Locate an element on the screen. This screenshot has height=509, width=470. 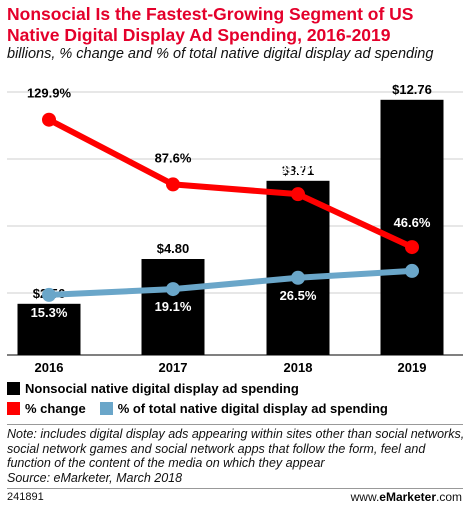
bar-2017 is located at coordinates (173, 307).